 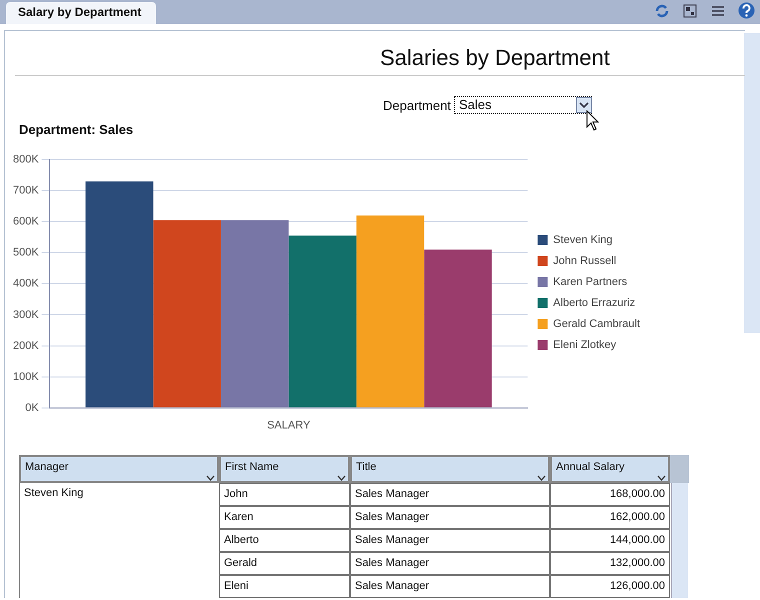 I want to click on text: John, so click(x=236, y=494).